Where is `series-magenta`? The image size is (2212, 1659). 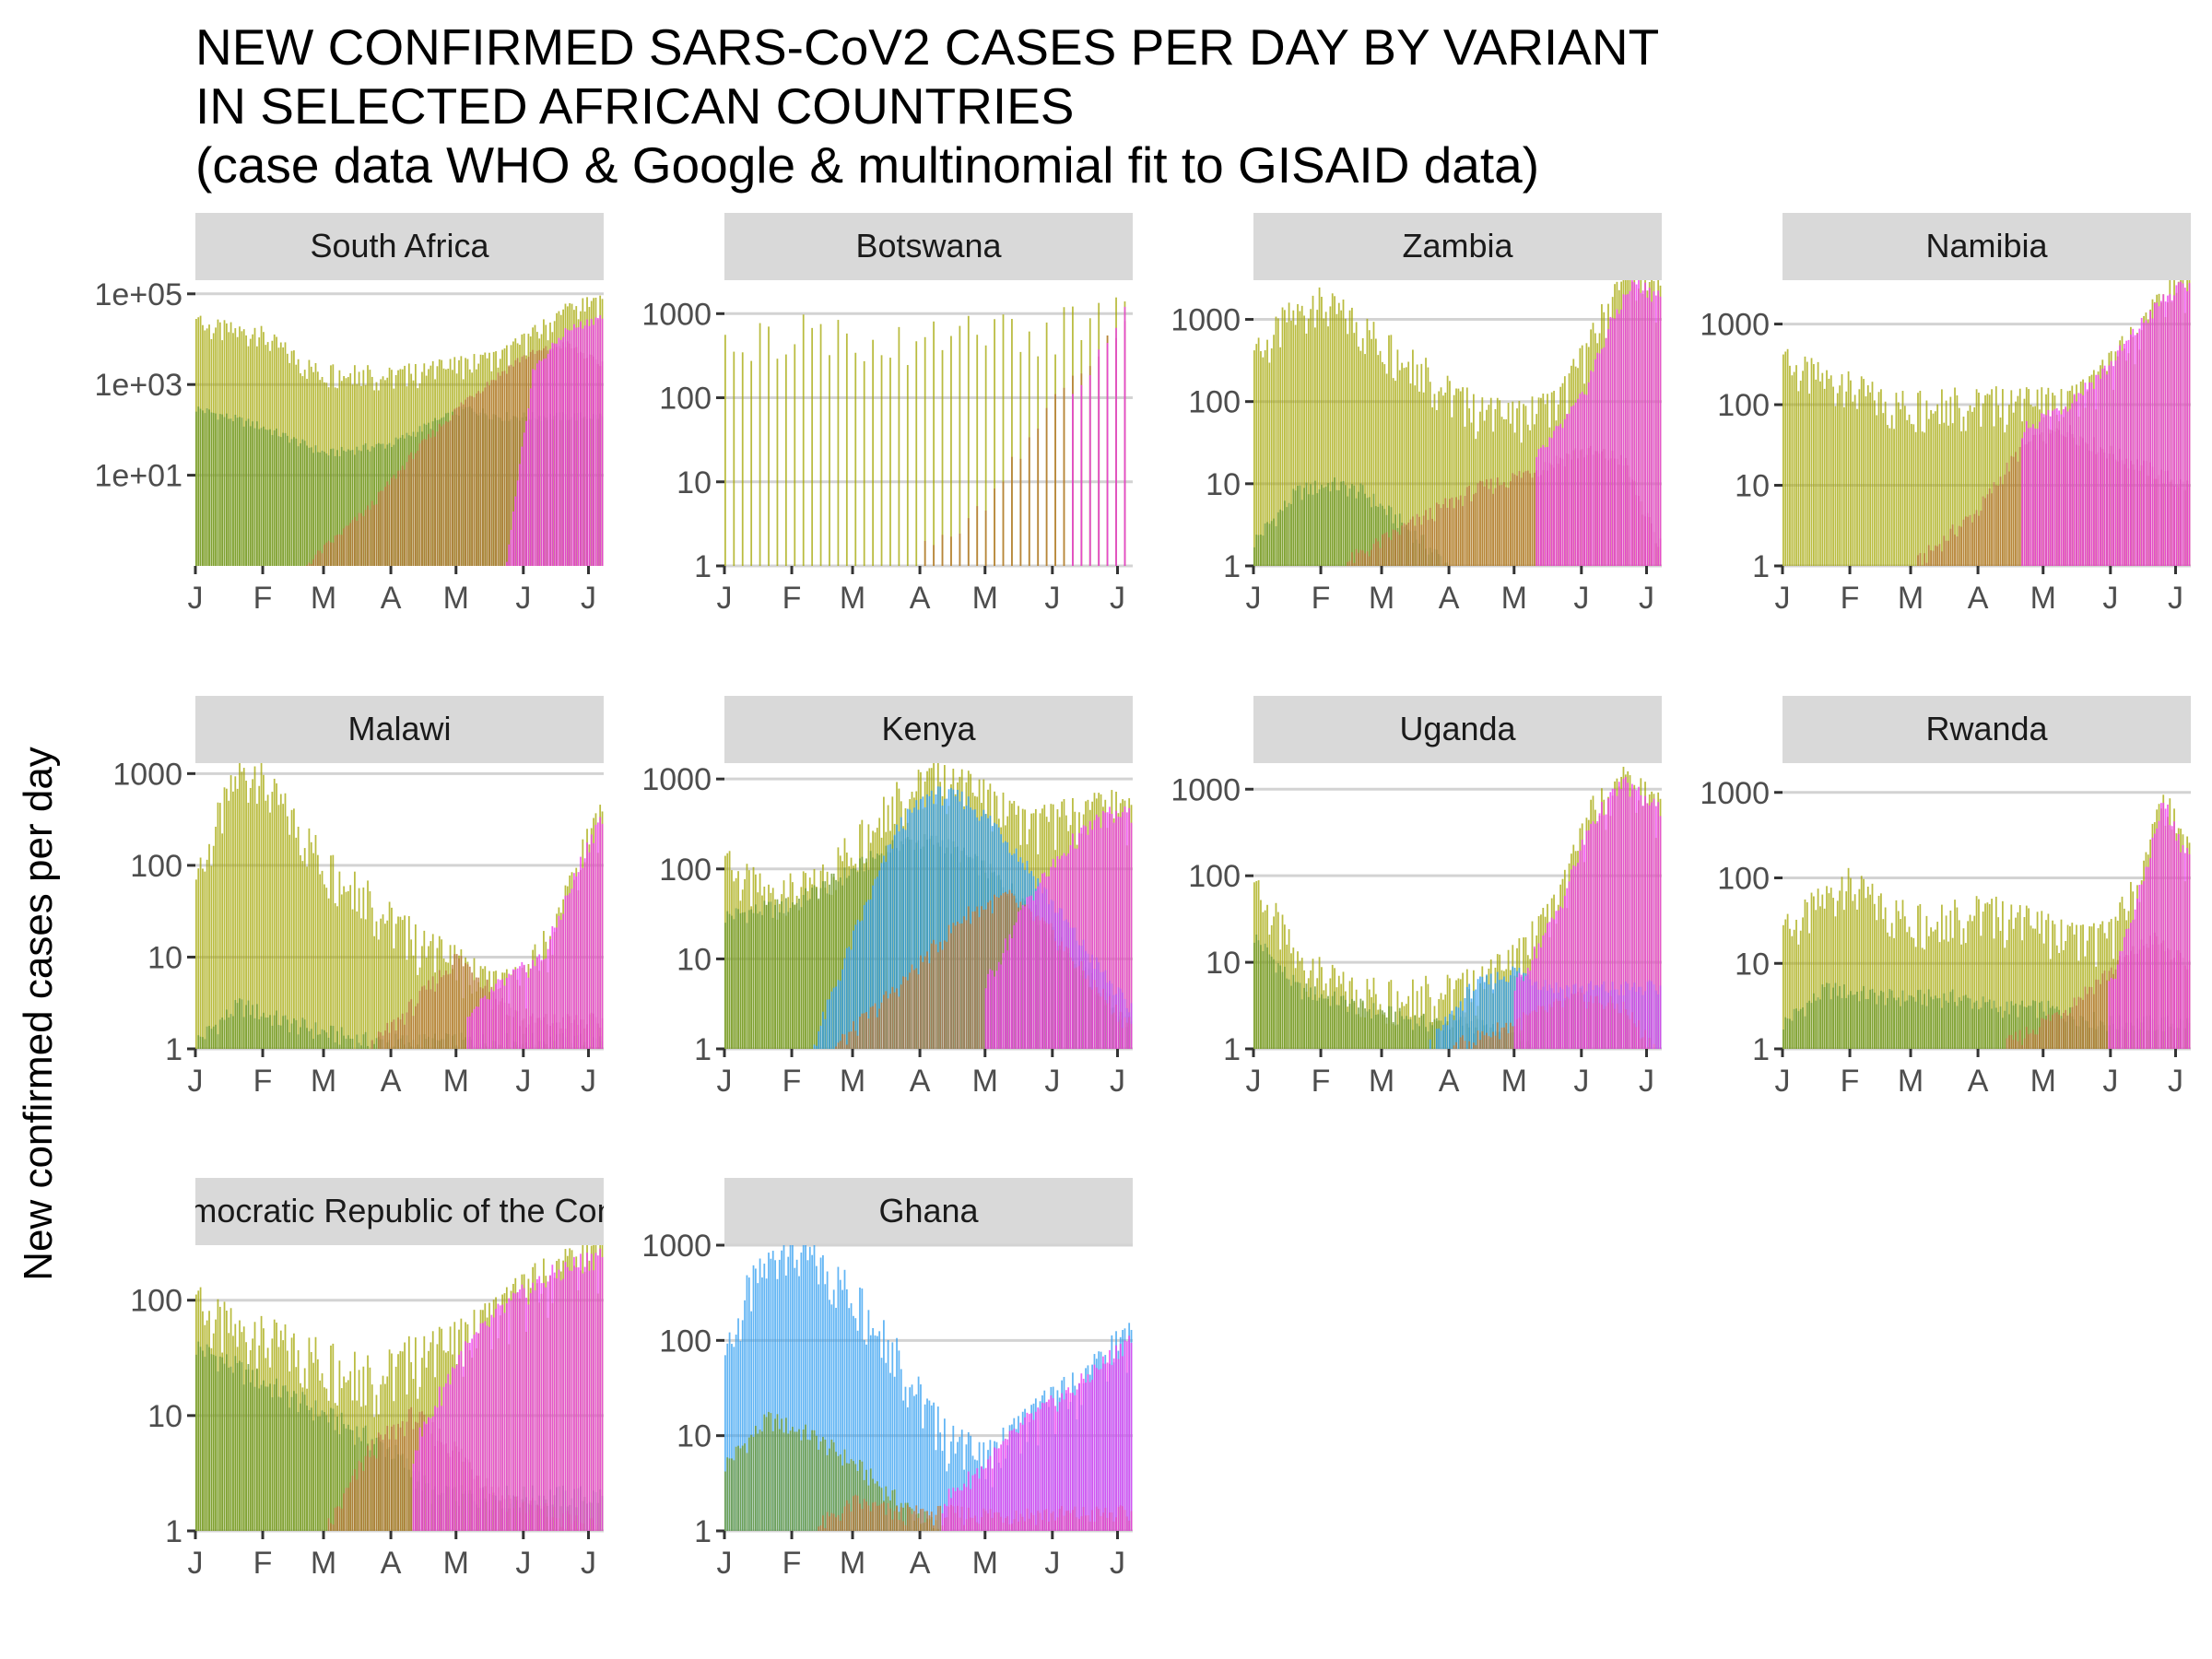
series-magenta is located at coordinates (1598, 423).